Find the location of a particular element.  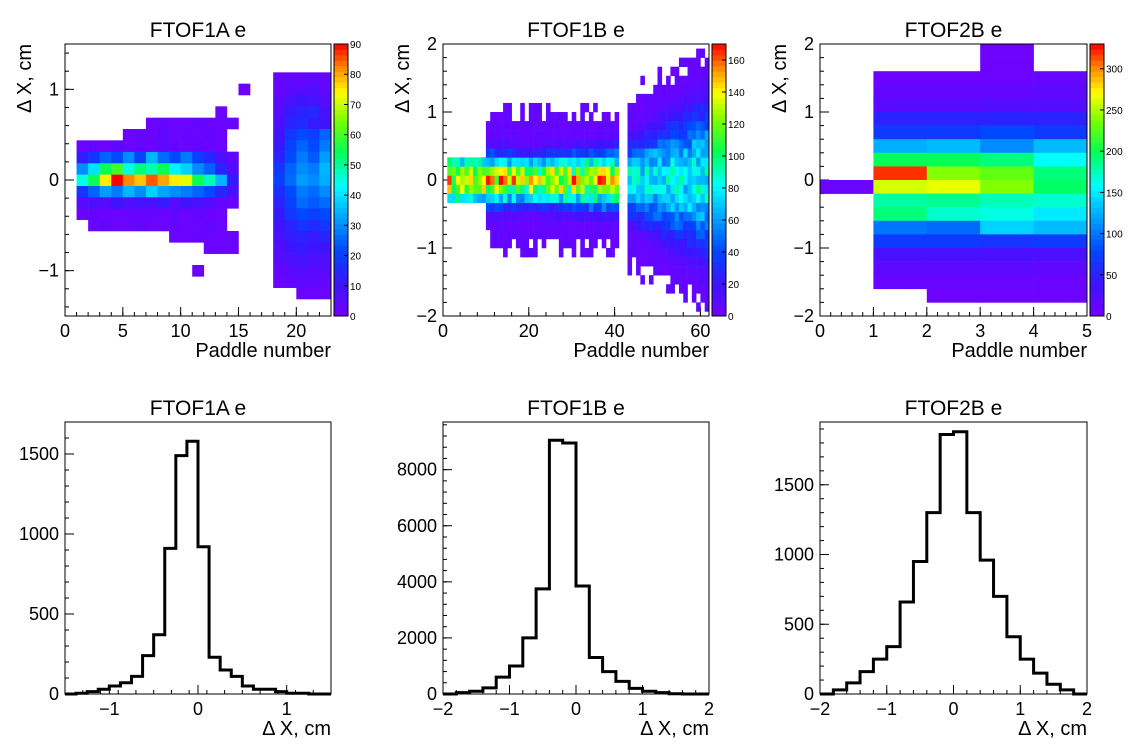

x-axis-label: Δ X, cm is located at coordinates (296, 729).